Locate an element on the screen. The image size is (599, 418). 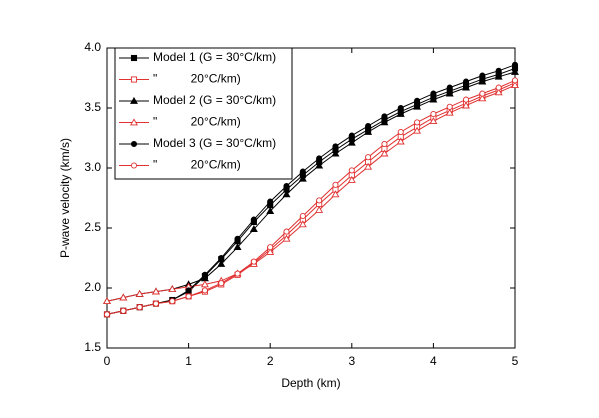
y-tick-label: 2.0 is located at coordinates (92, 287).